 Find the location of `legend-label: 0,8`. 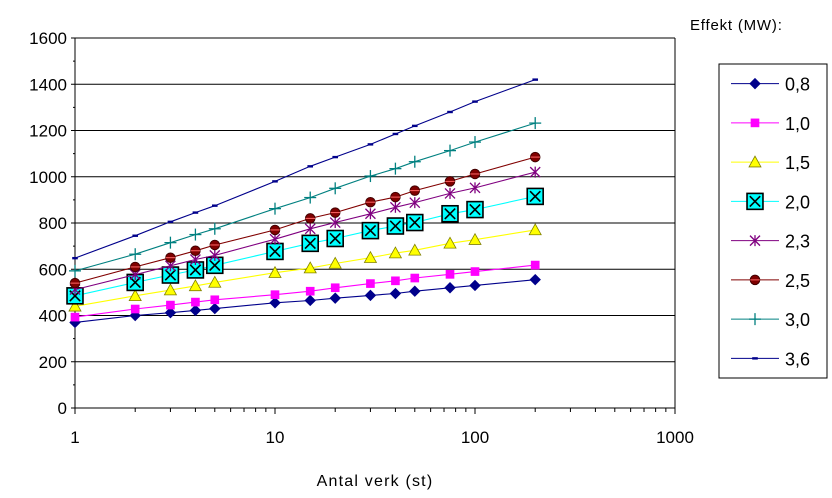

legend-label: 0,8 is located at coordinates (797, 85).